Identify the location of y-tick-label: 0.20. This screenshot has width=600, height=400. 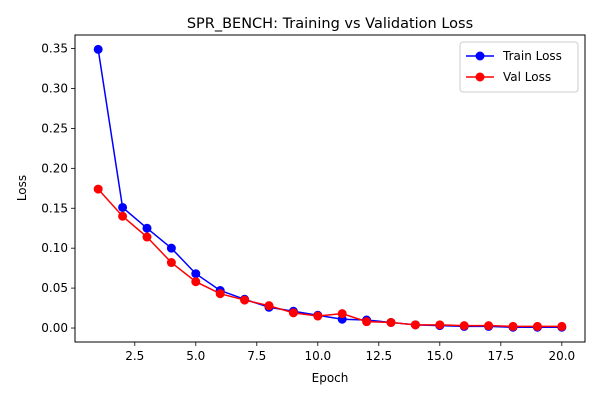
(54, 168).